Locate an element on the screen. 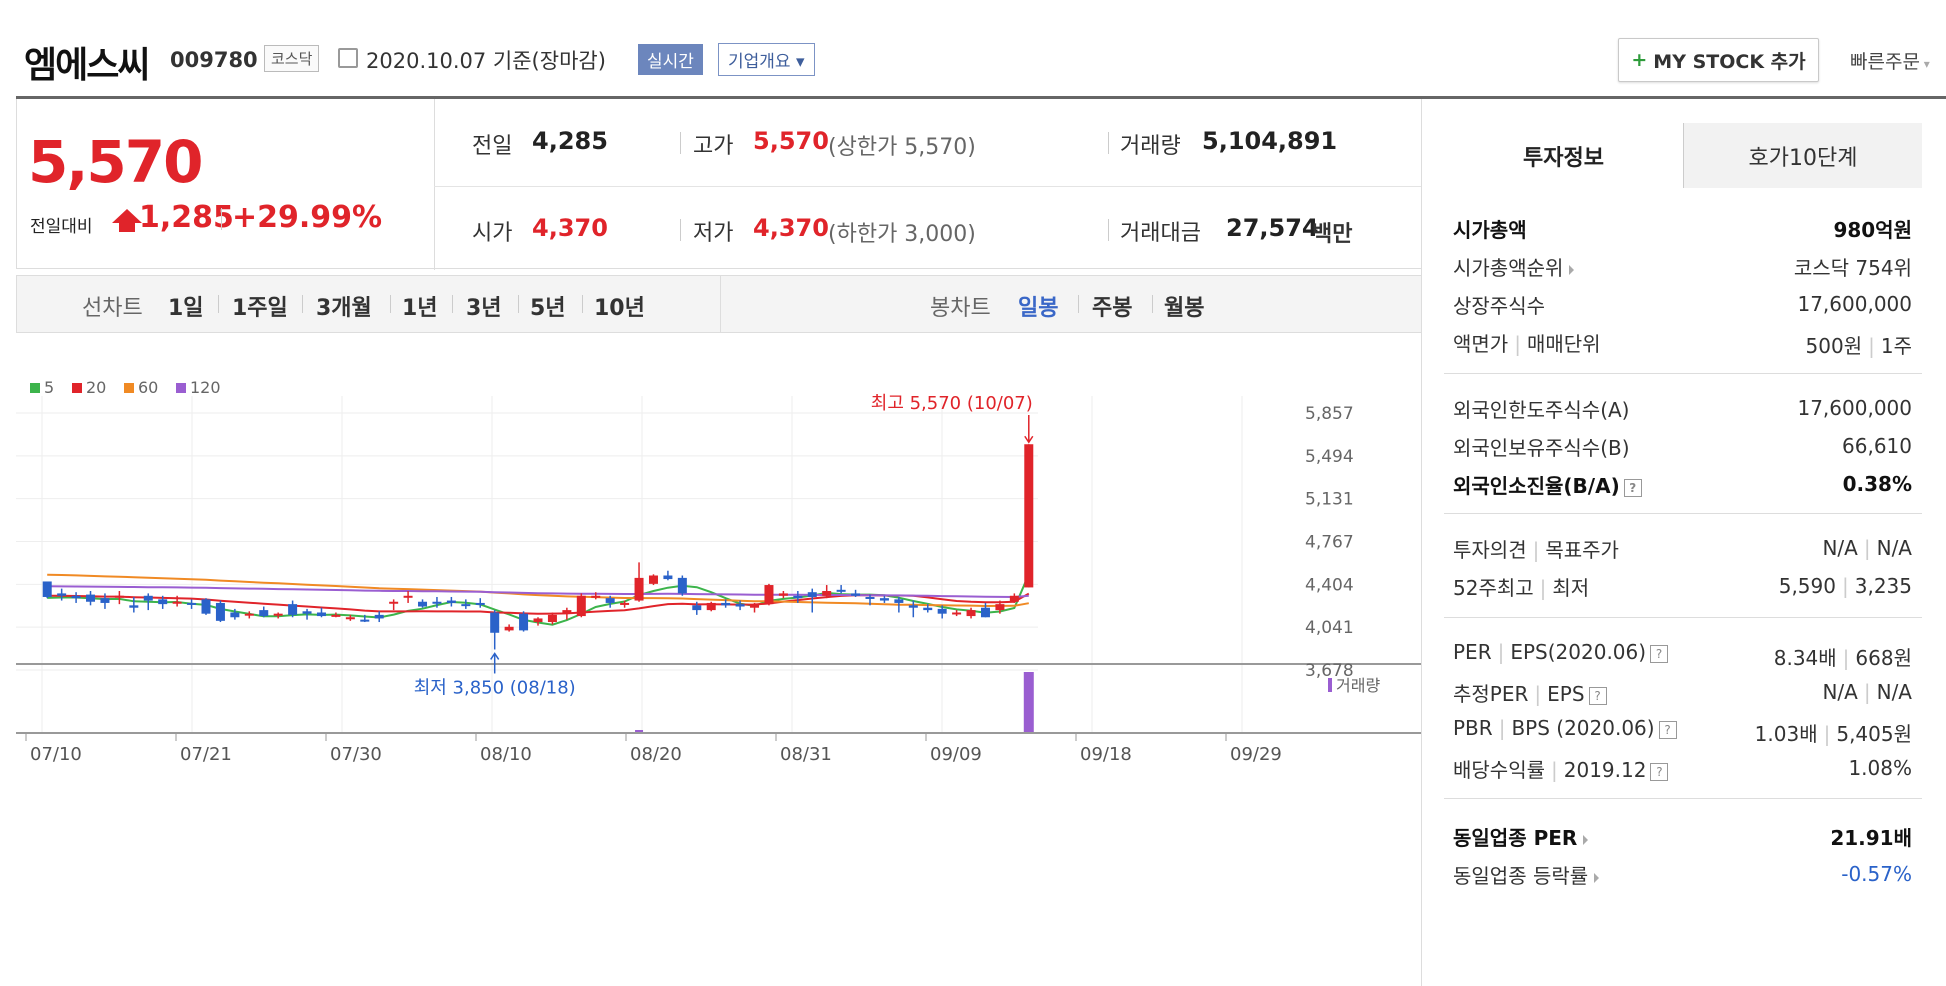 Image resolution: width=1946 pixels, height=986 pixels. calendar-icon is located at coordinates (348, 58).